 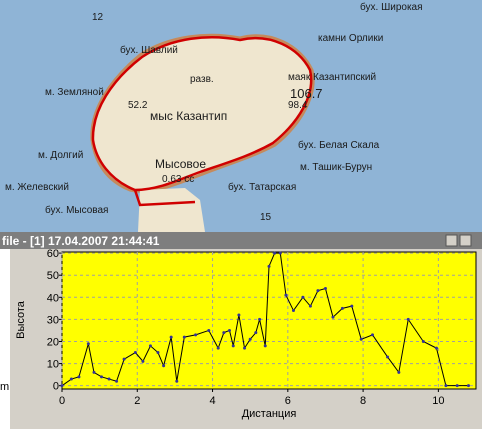 What do you see at coordinates (53, 365) in the screenshot?
I see `y-tick-label: 10` at bounding box center [53, 365].